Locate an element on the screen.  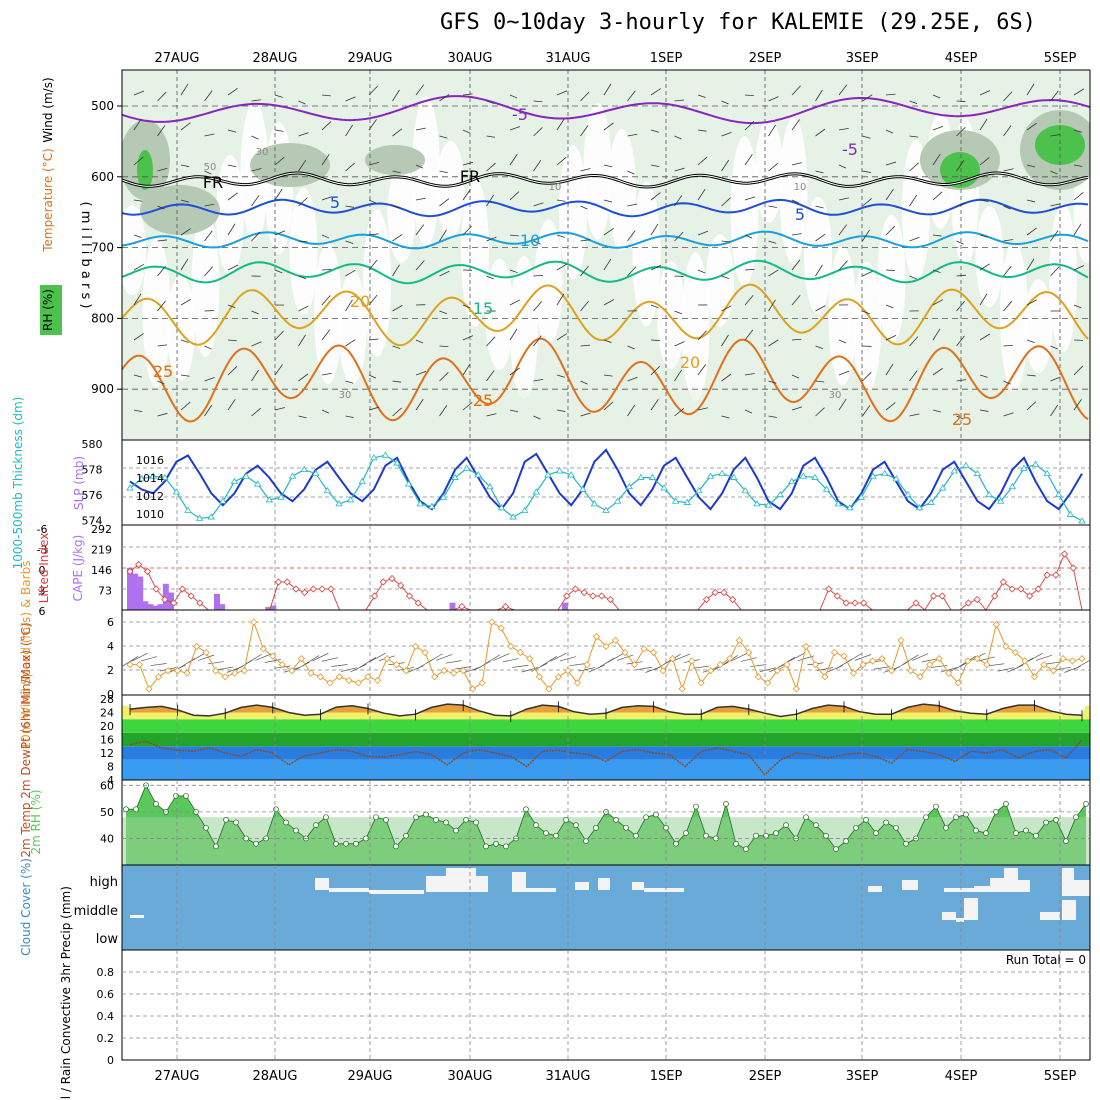
cloud-level-label: high is located at coordinates (104, 882).